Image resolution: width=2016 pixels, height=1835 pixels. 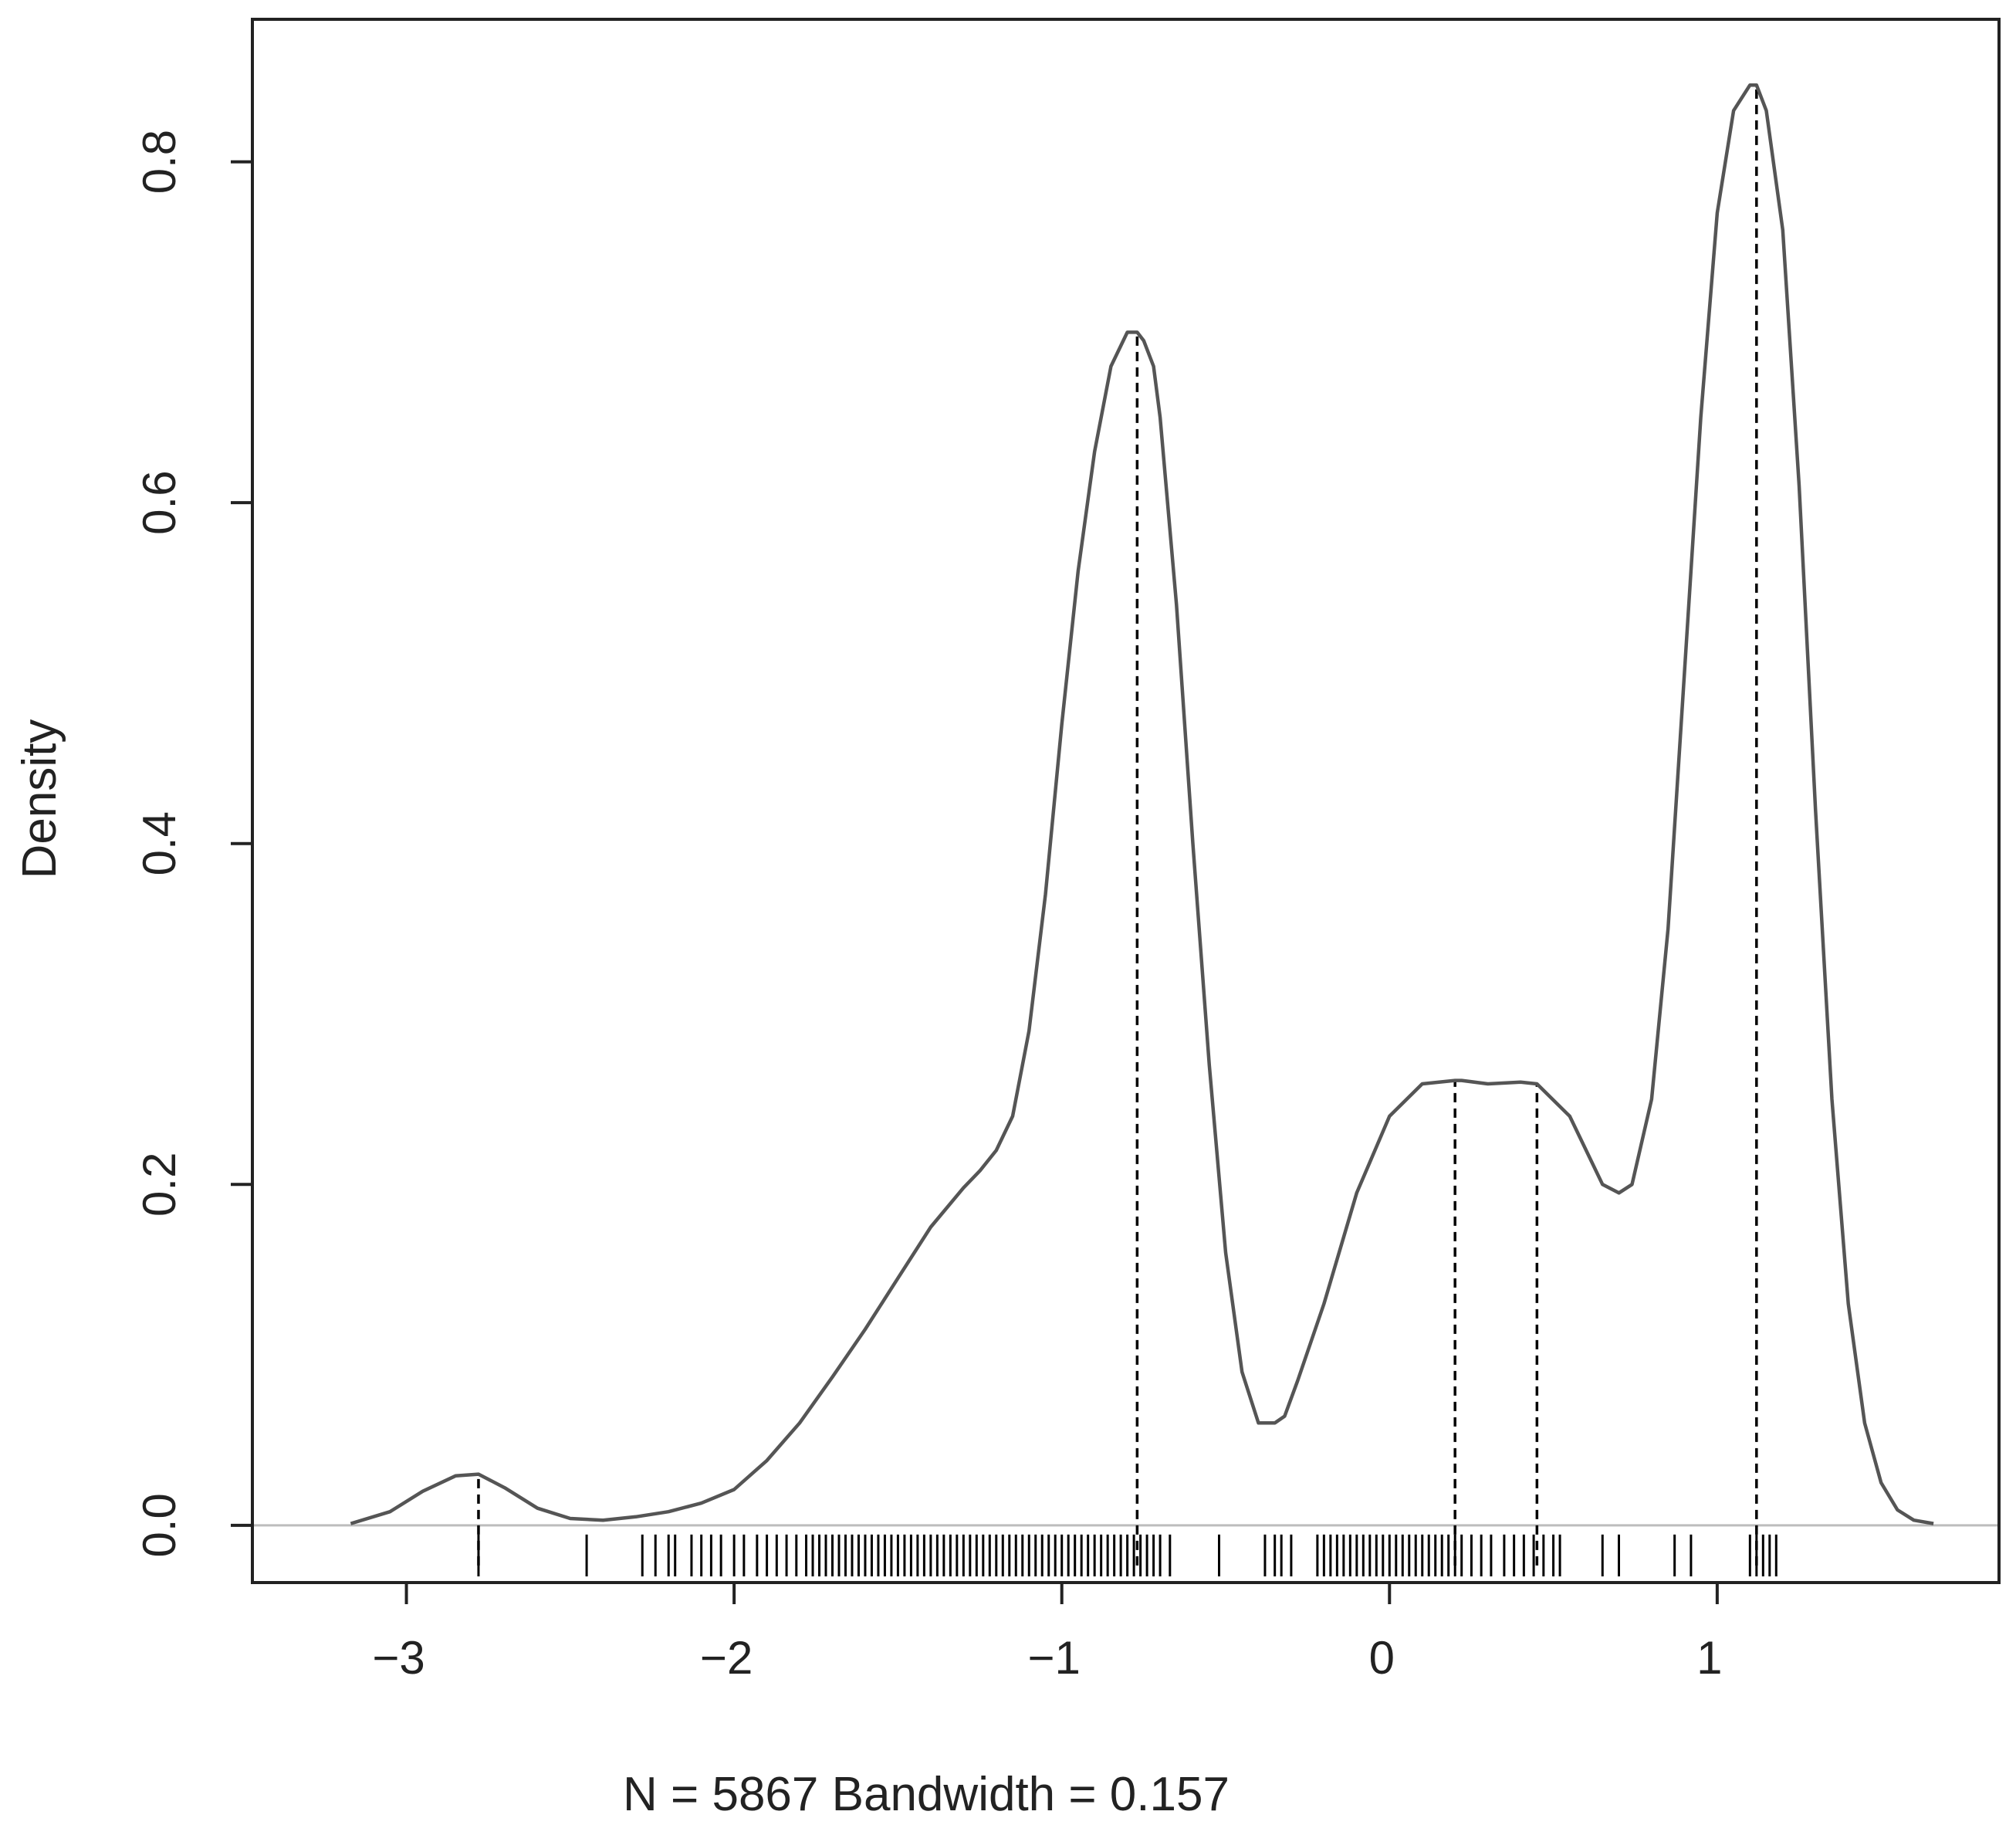 I want to click on x-tick-label: 1, so click(x=1709, y=1658).